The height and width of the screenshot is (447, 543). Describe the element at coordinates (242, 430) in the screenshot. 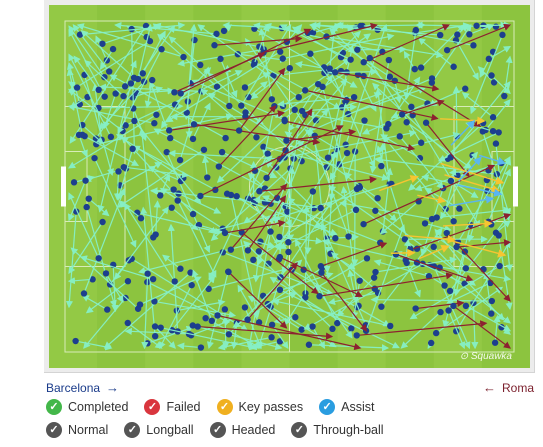

I see `legend-headed: ✓ Headed` at that location.